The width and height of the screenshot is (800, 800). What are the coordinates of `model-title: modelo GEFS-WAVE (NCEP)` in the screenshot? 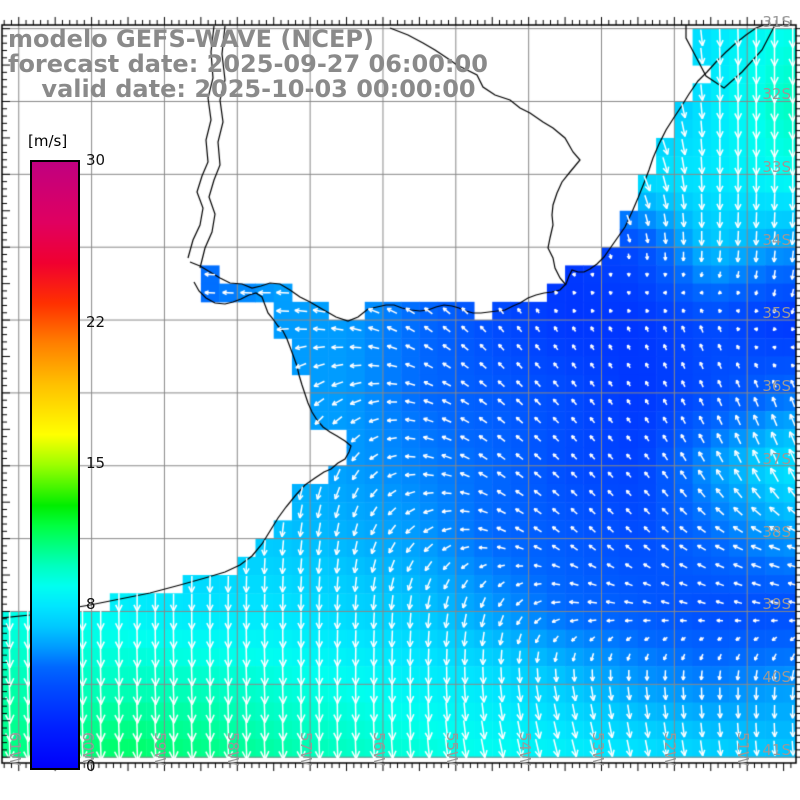 It's located at (191, 39).